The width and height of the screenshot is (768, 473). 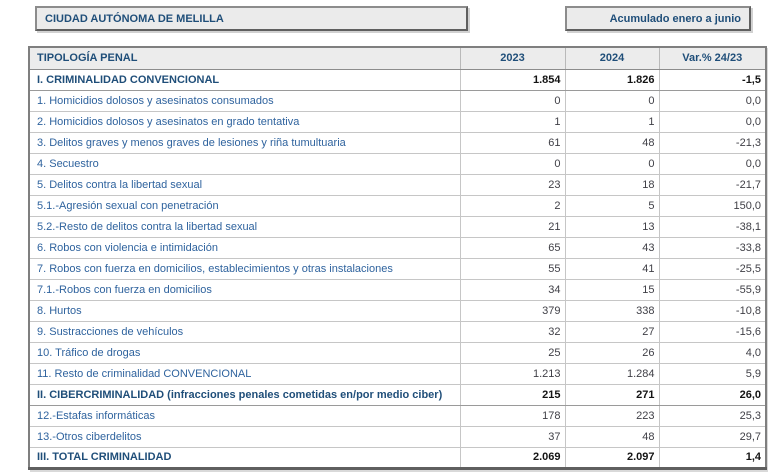 What do you see at coordinates (712, 269) in the screenshot?
I see `row-variation: -25,5` at bounding box center [712, 269].